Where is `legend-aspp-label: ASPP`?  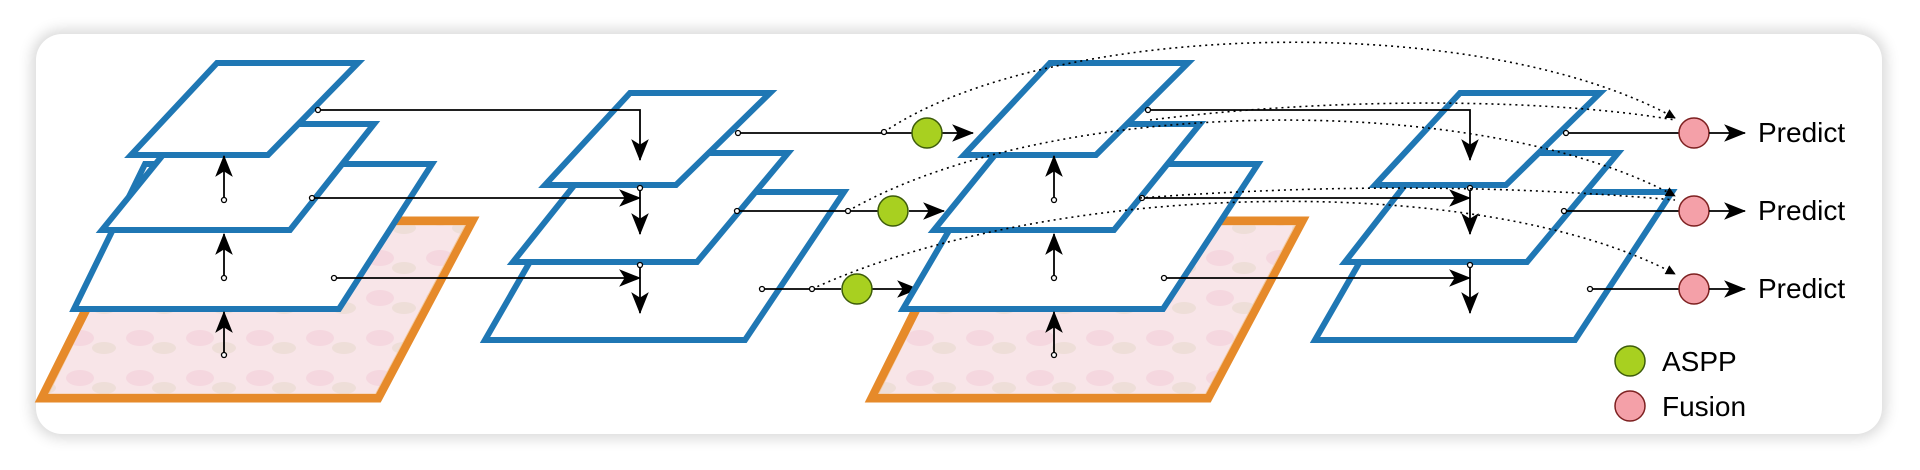 legend-aspp-label: ASPP is located at coordinates (1699, 361).